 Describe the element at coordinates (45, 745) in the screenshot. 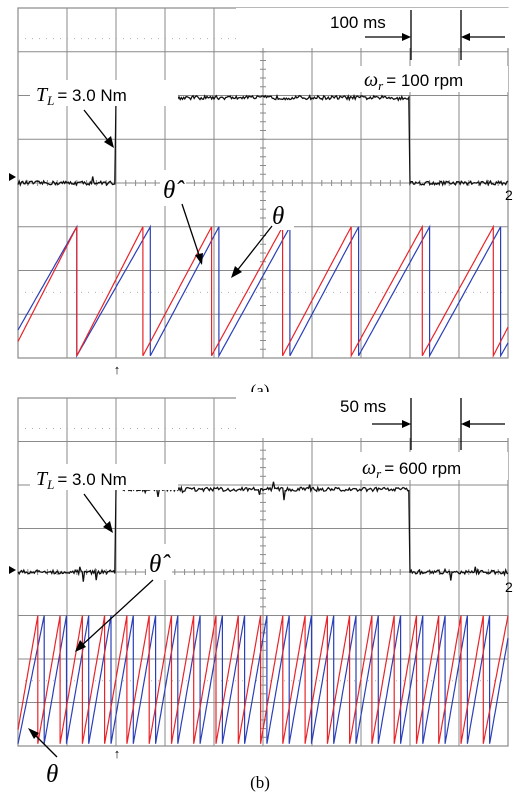

I see `theta-pointer-b` at that location.